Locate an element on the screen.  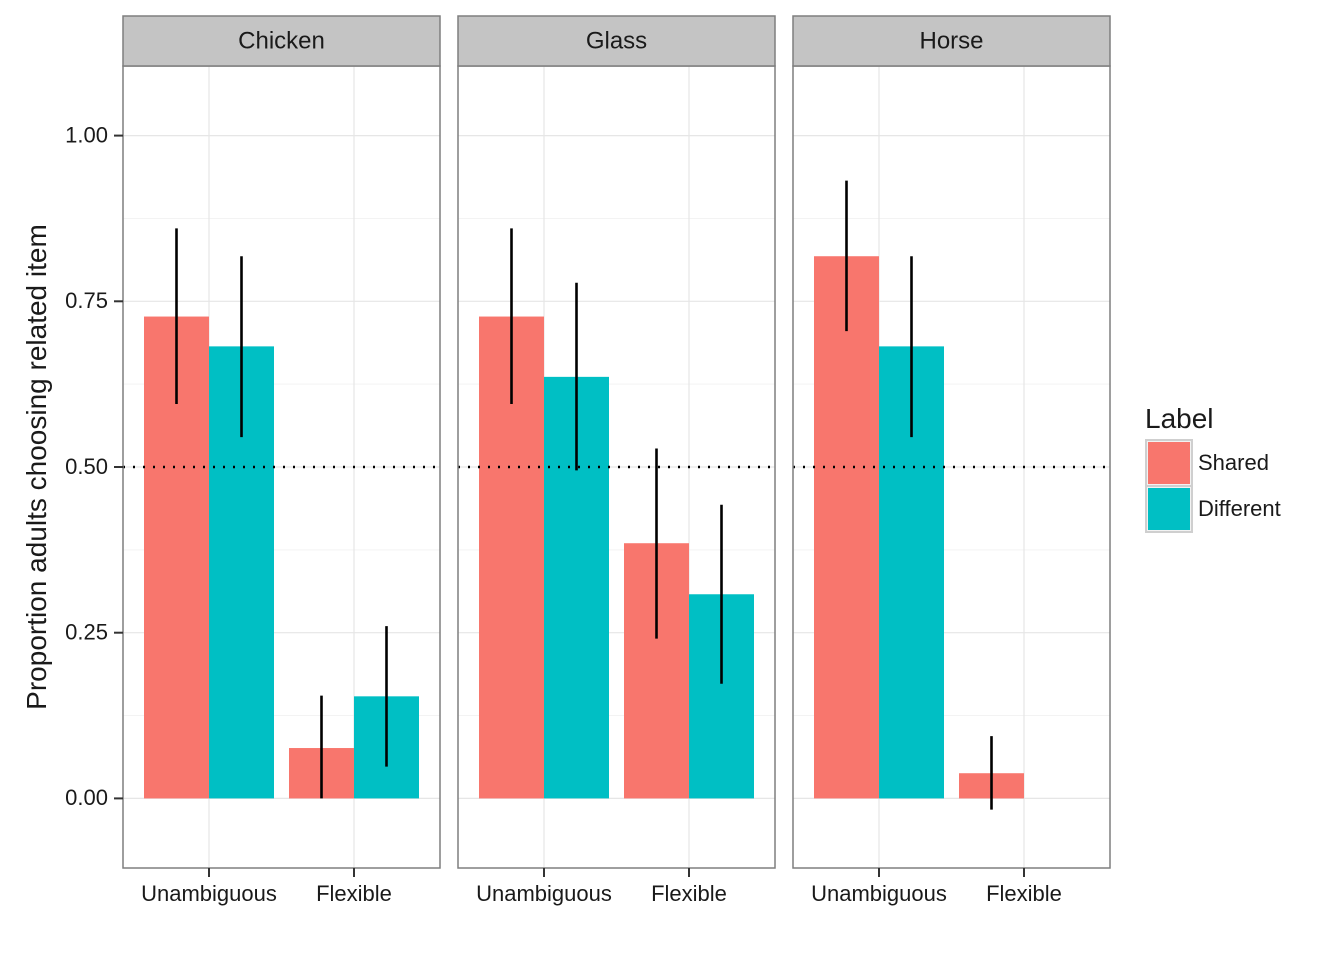
legend: Label Shared Different is located at coordinates (1213, 468).